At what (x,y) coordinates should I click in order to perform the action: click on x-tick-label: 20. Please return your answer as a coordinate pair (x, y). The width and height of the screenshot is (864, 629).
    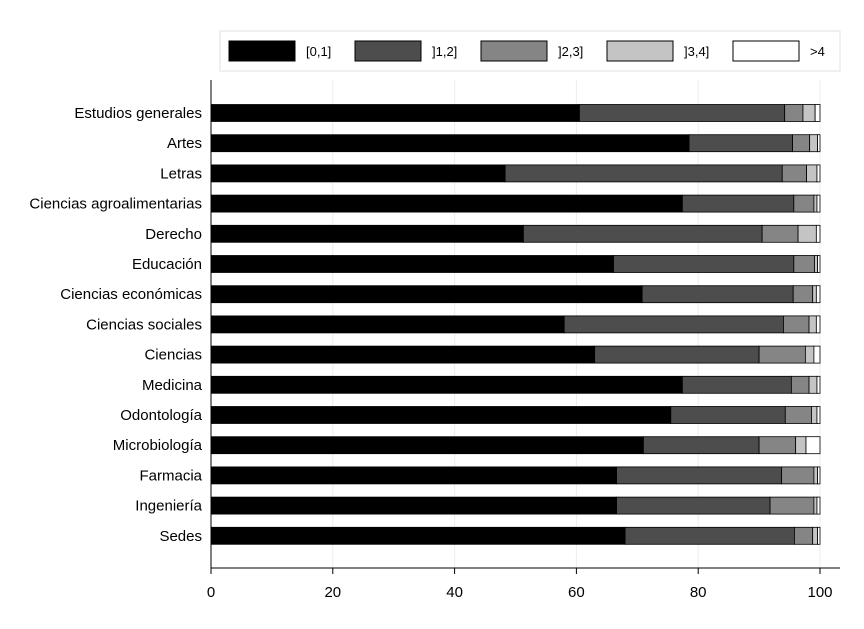
    Looking at the image, I should click on (332, 592).